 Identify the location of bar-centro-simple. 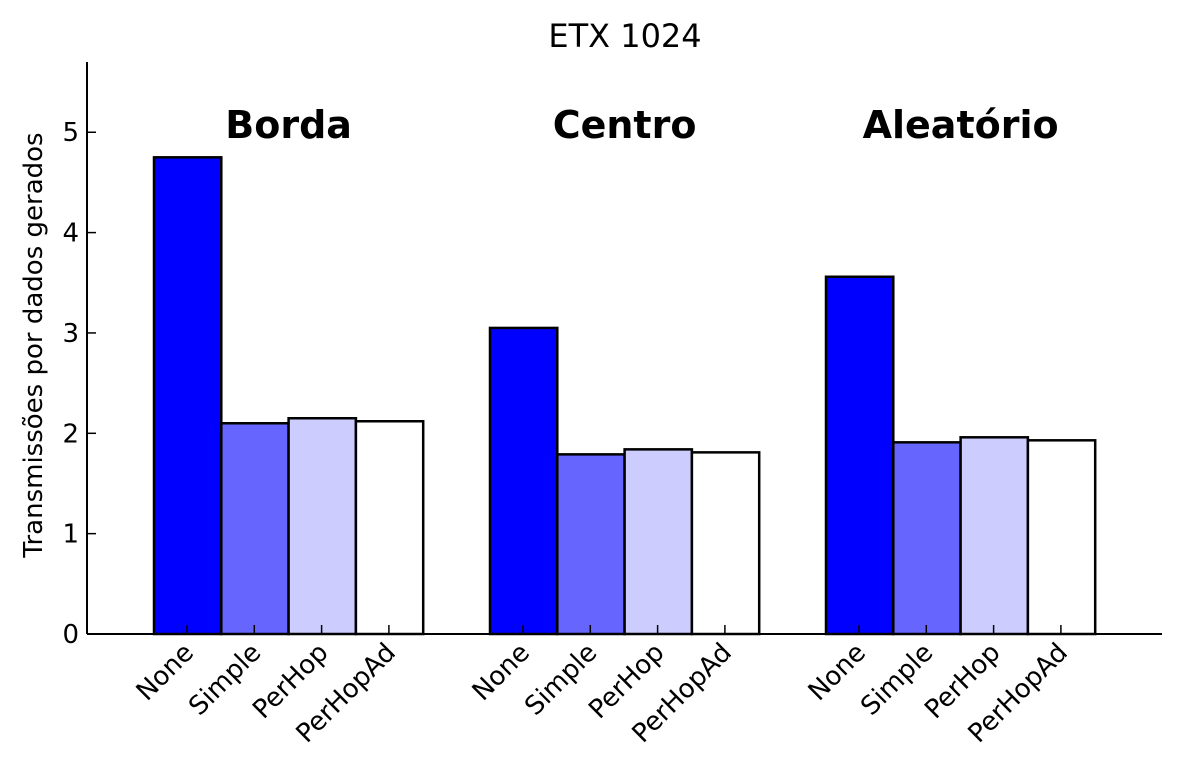
(591, 544).